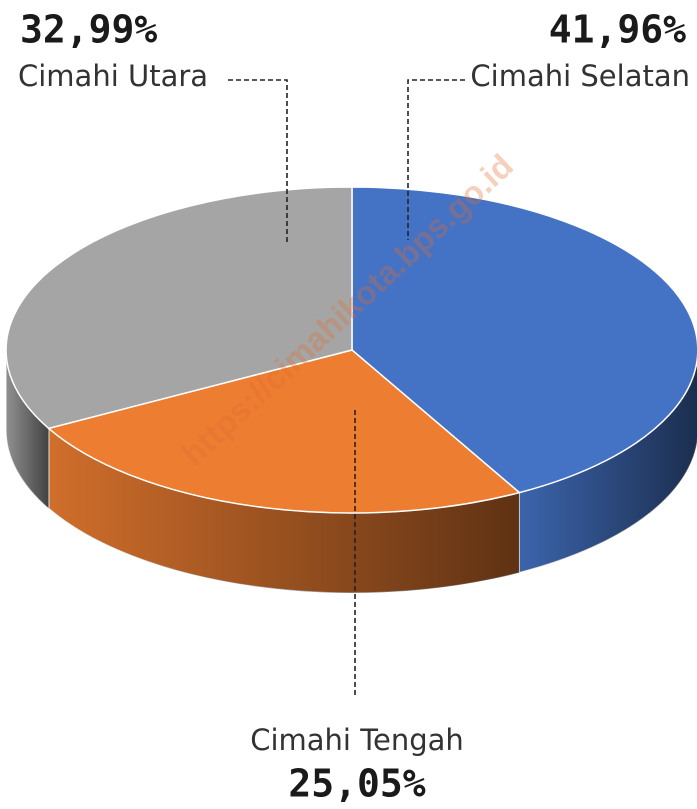  Describe the element at coordinates (357, 740) in the screenshot. I see `category-label: Cimahi Tengah` at that location.